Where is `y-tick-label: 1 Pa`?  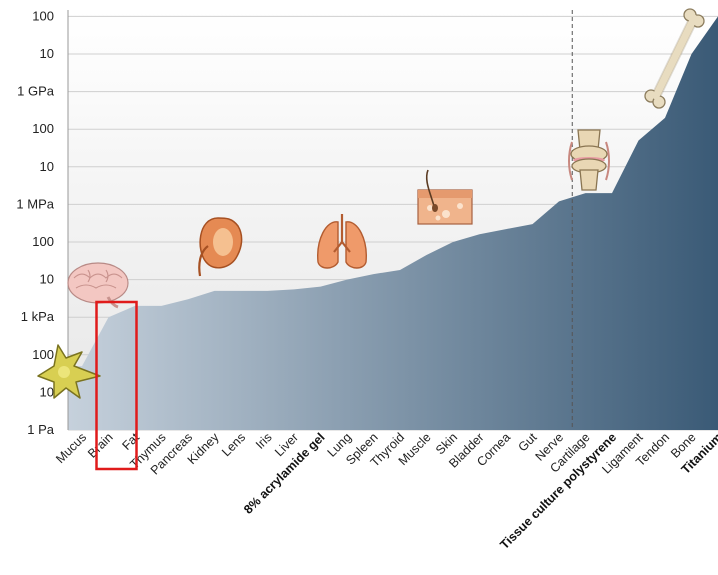 y-tick-label: 1 Pa is located at coordinates (41, 429).